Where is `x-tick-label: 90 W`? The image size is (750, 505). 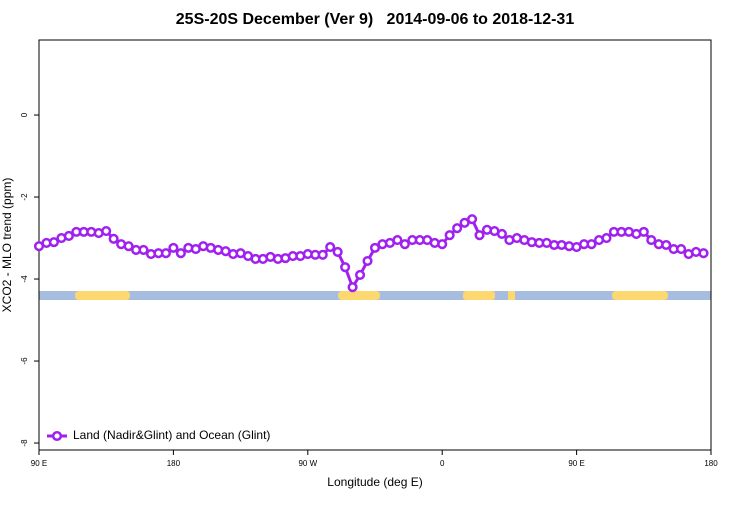 x-tick-label: 90 W is located at coordinates (307, 463).